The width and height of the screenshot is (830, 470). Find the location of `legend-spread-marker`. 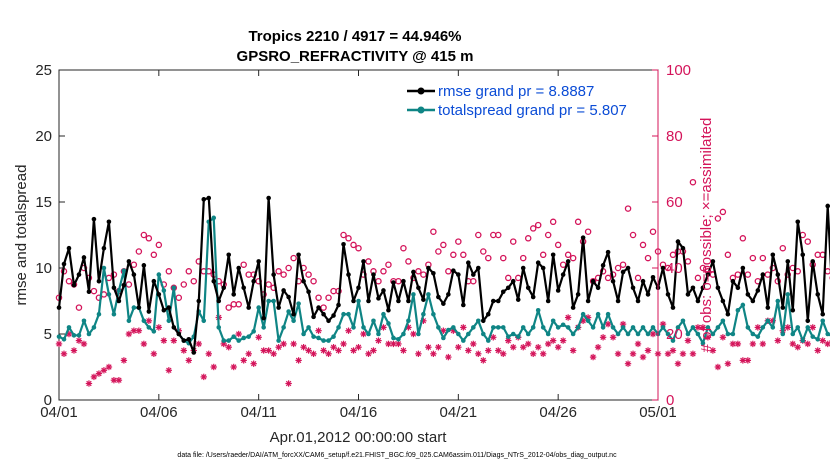

legend-spread-marker is located at coordinates (421, 110).